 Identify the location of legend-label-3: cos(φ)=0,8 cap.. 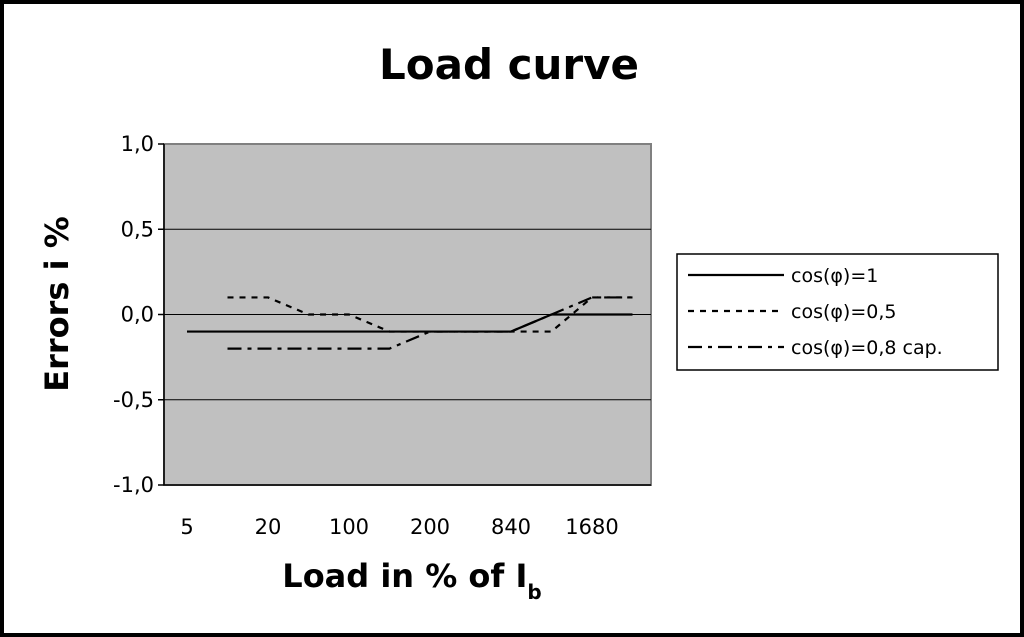
(867, 348).